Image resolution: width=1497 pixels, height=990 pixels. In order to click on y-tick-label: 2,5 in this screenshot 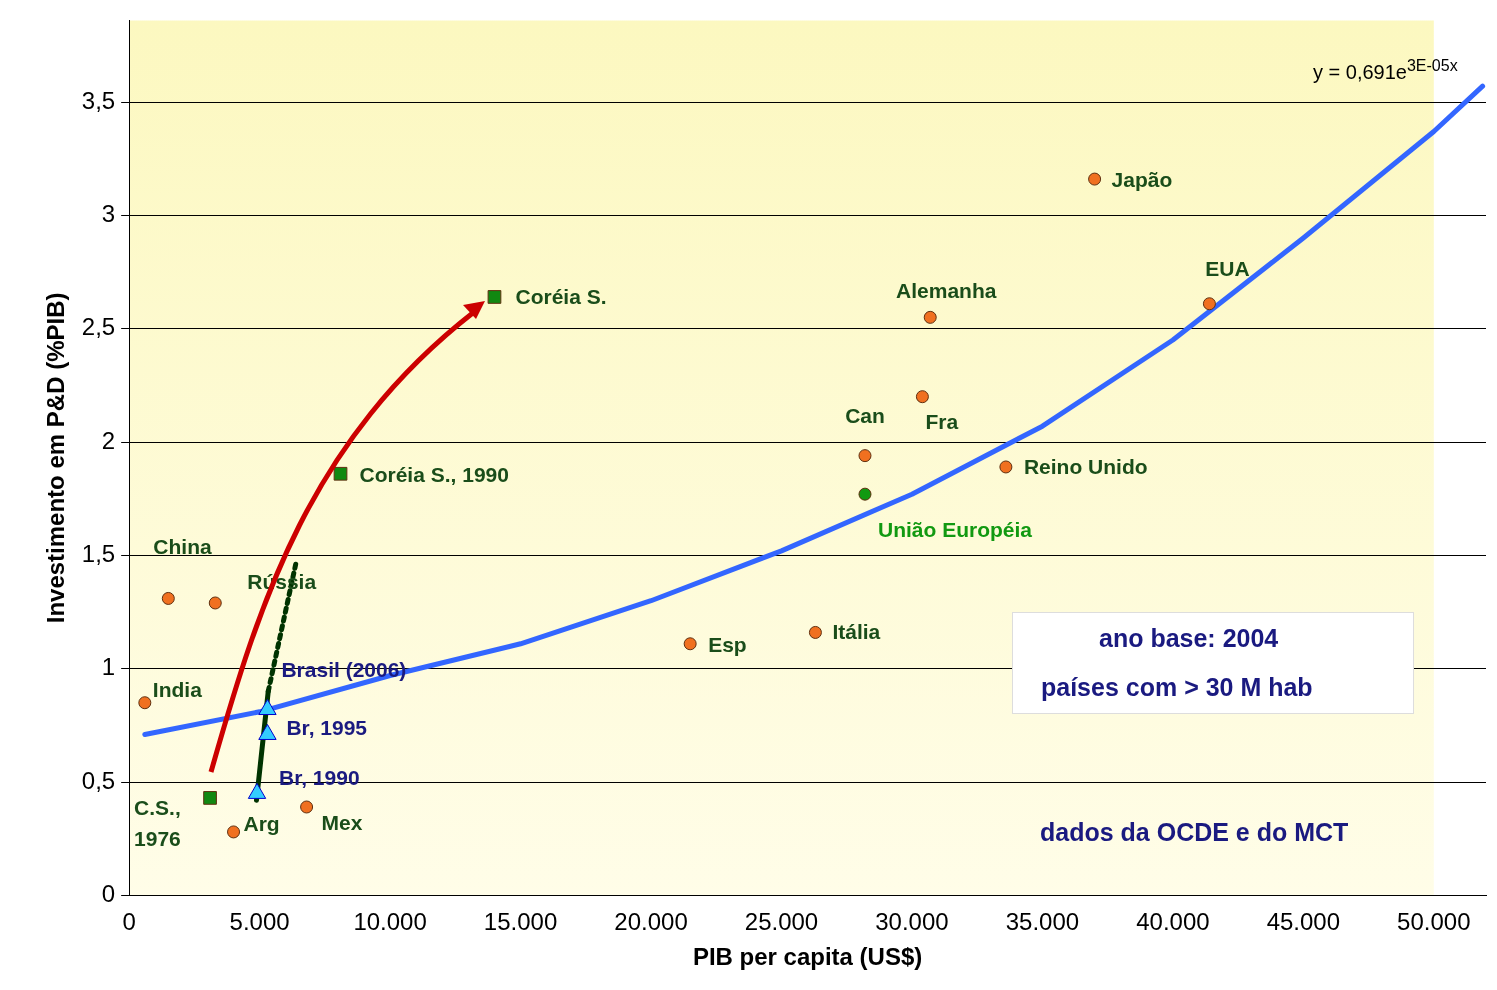, I will do `click(98, 327)`.